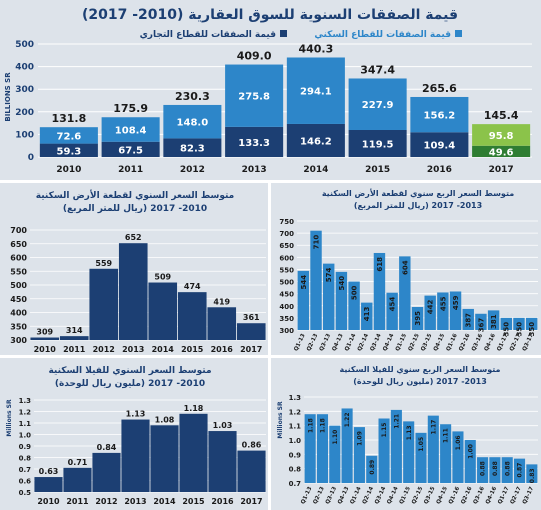 The width and height of the screenshot is (541, 510). Describe the element at coordinates (283, 33) in the screenshot. I see `legend-swatch-commercial` at that location.